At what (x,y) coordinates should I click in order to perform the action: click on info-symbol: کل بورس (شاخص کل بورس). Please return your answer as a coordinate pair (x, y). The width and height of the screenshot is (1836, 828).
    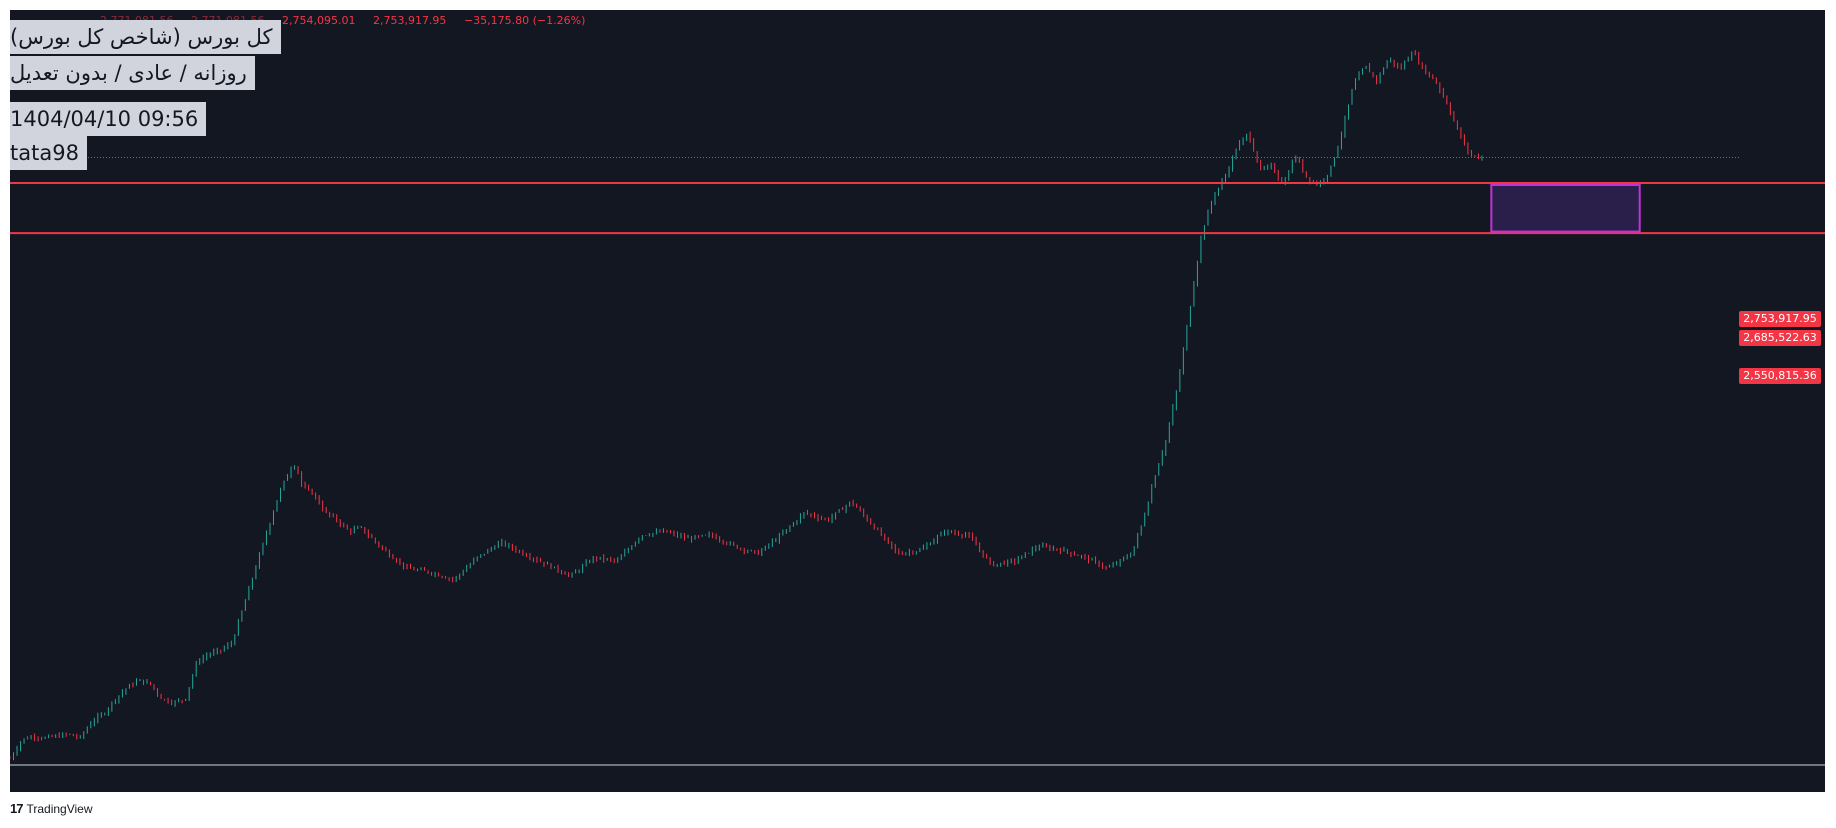
    Looking at the image, I should click on (145, 37).